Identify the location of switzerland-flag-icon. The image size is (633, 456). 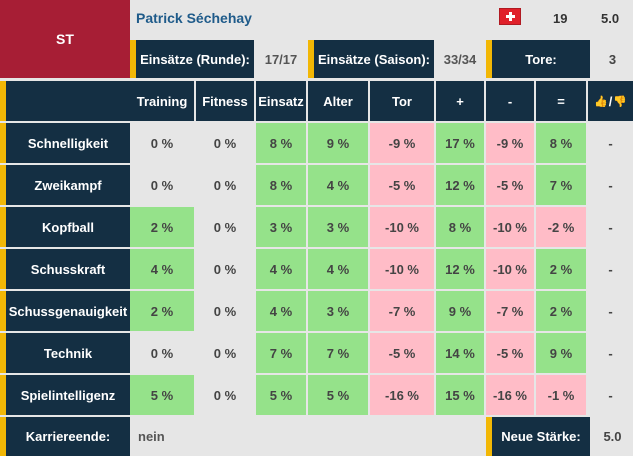
(510, 16).